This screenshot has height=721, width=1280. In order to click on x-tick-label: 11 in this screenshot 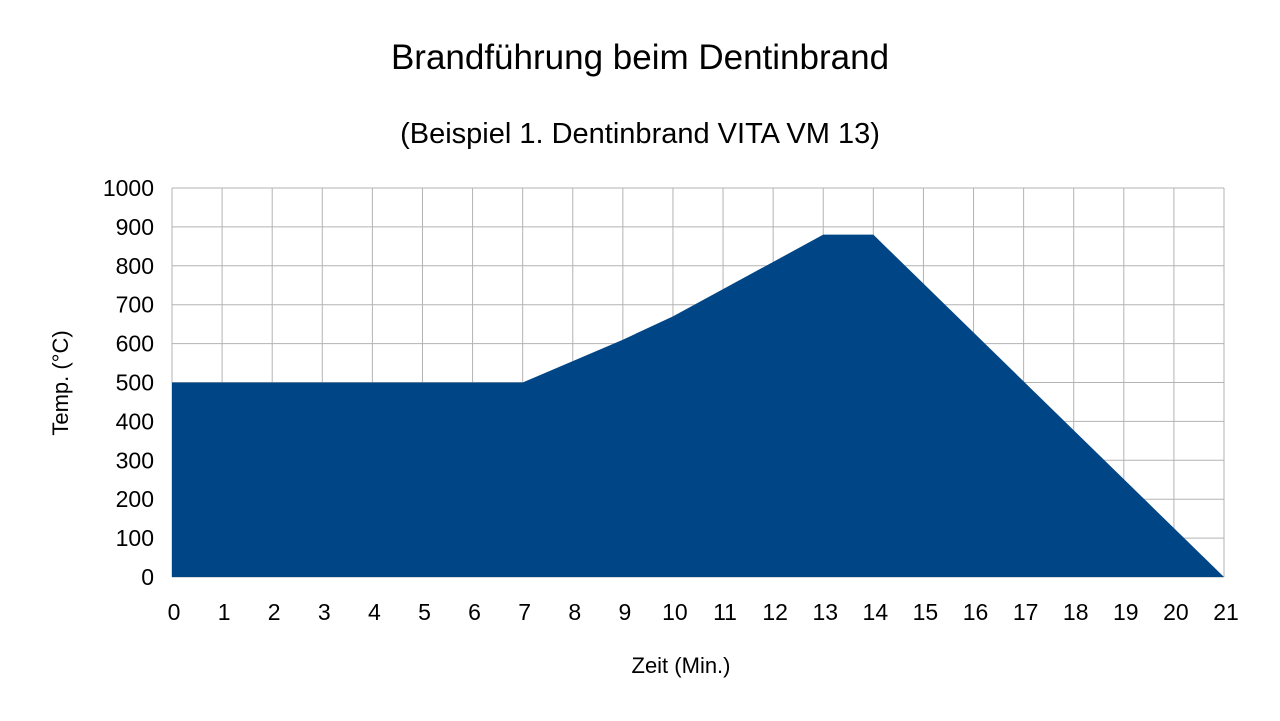, I will do `click(725, 612)`.